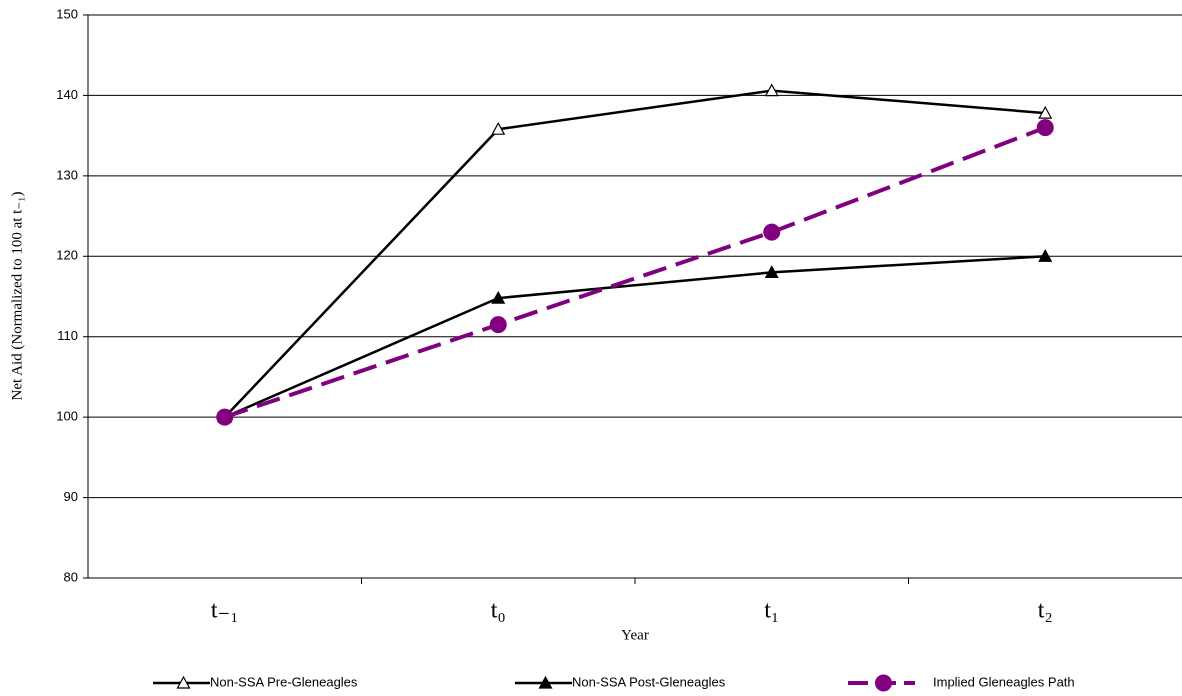  Describe the element at coordinates (284, 681) in the screenshot. I see `legend-label: Non-SSA Pre-Gleneagles` at that location.